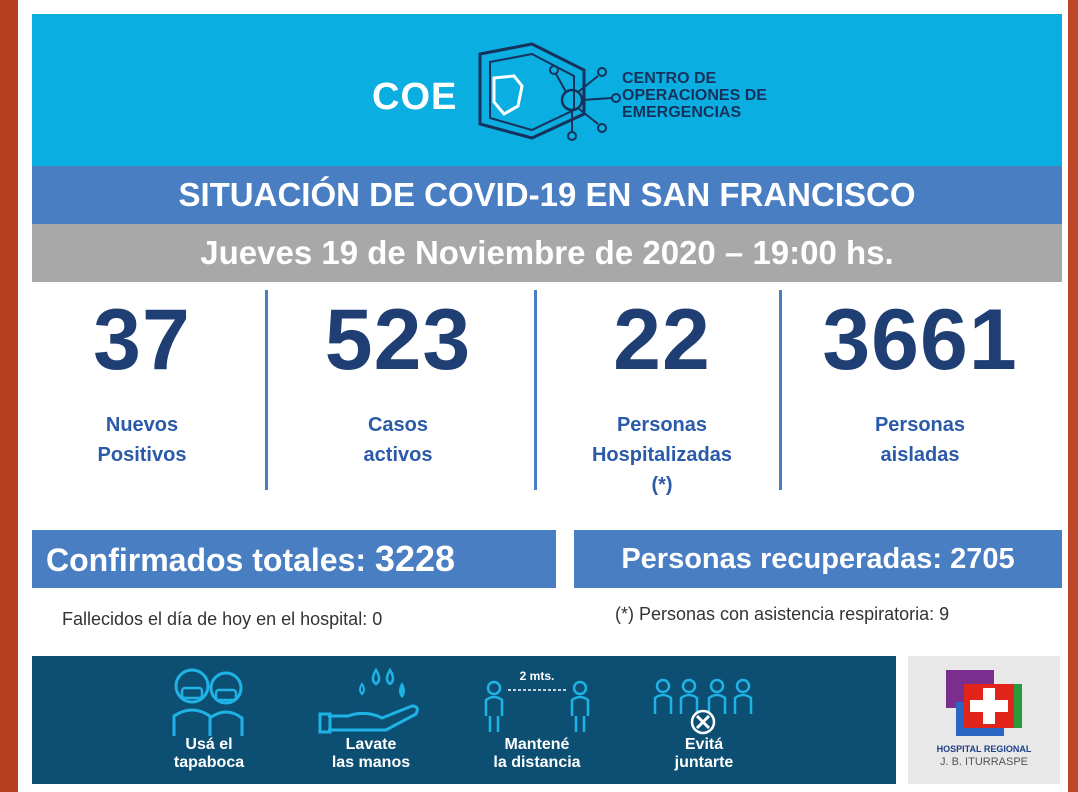  I want to click on prevention-caption: Evitá juntarte, so click(704, 754).